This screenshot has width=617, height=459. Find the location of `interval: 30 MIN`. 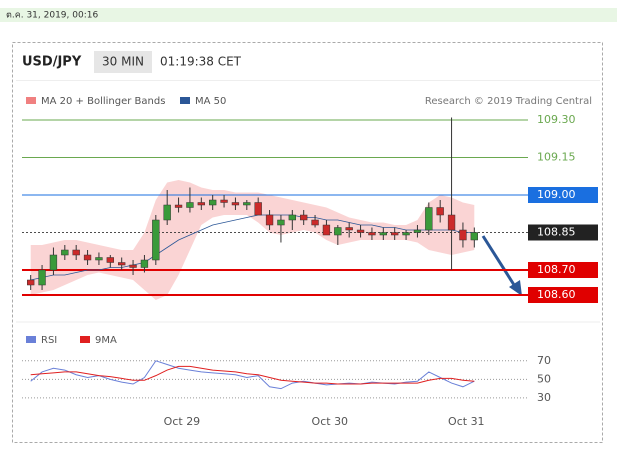

interval: 30 MIN is located at coordinates (123, 62).